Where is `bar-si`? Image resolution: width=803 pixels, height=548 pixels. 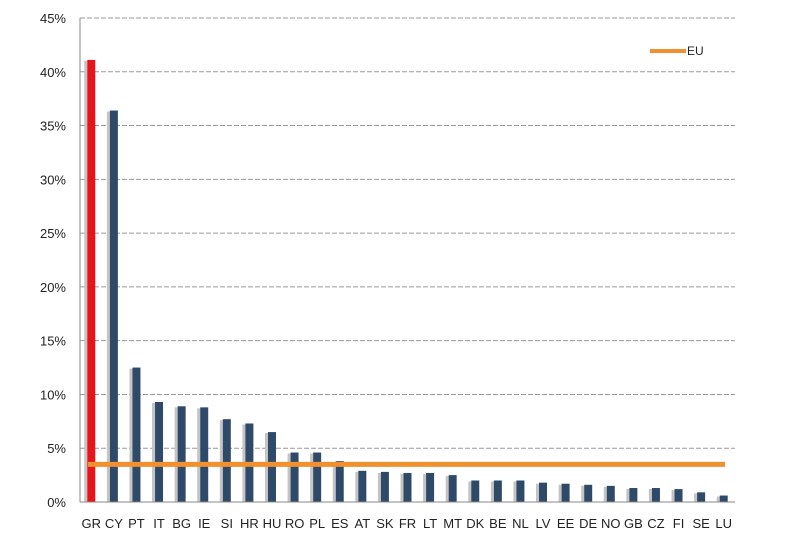 bar-si is located at coordinates (226, 460).